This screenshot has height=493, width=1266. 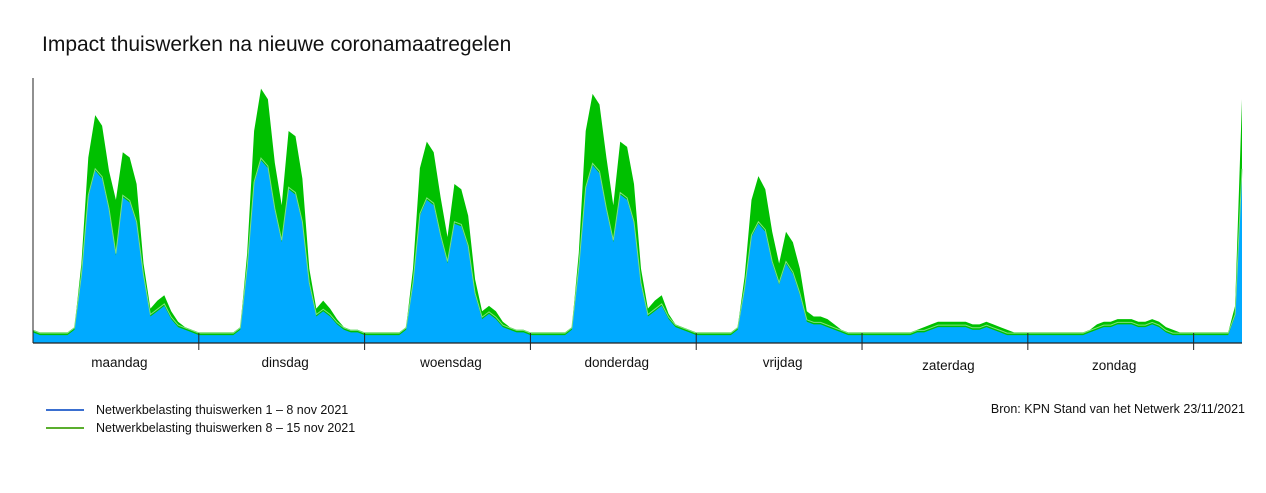 I want to click on legend-swatch-green, so click(x=65, y=428).